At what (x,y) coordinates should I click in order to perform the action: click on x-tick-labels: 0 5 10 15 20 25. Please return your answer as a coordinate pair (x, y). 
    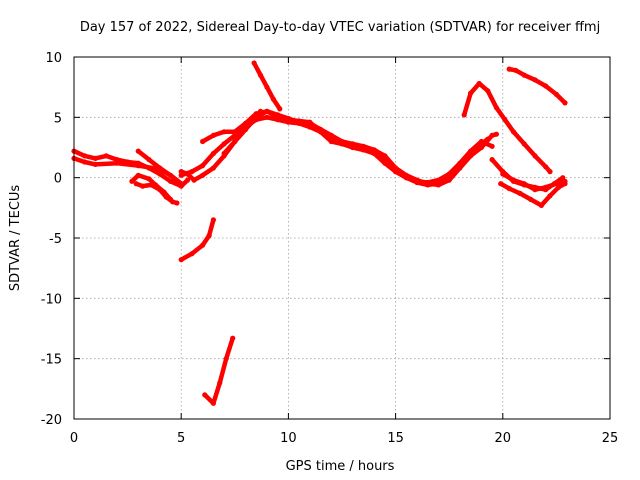
    Looking at the image, I should click on (344, 438).